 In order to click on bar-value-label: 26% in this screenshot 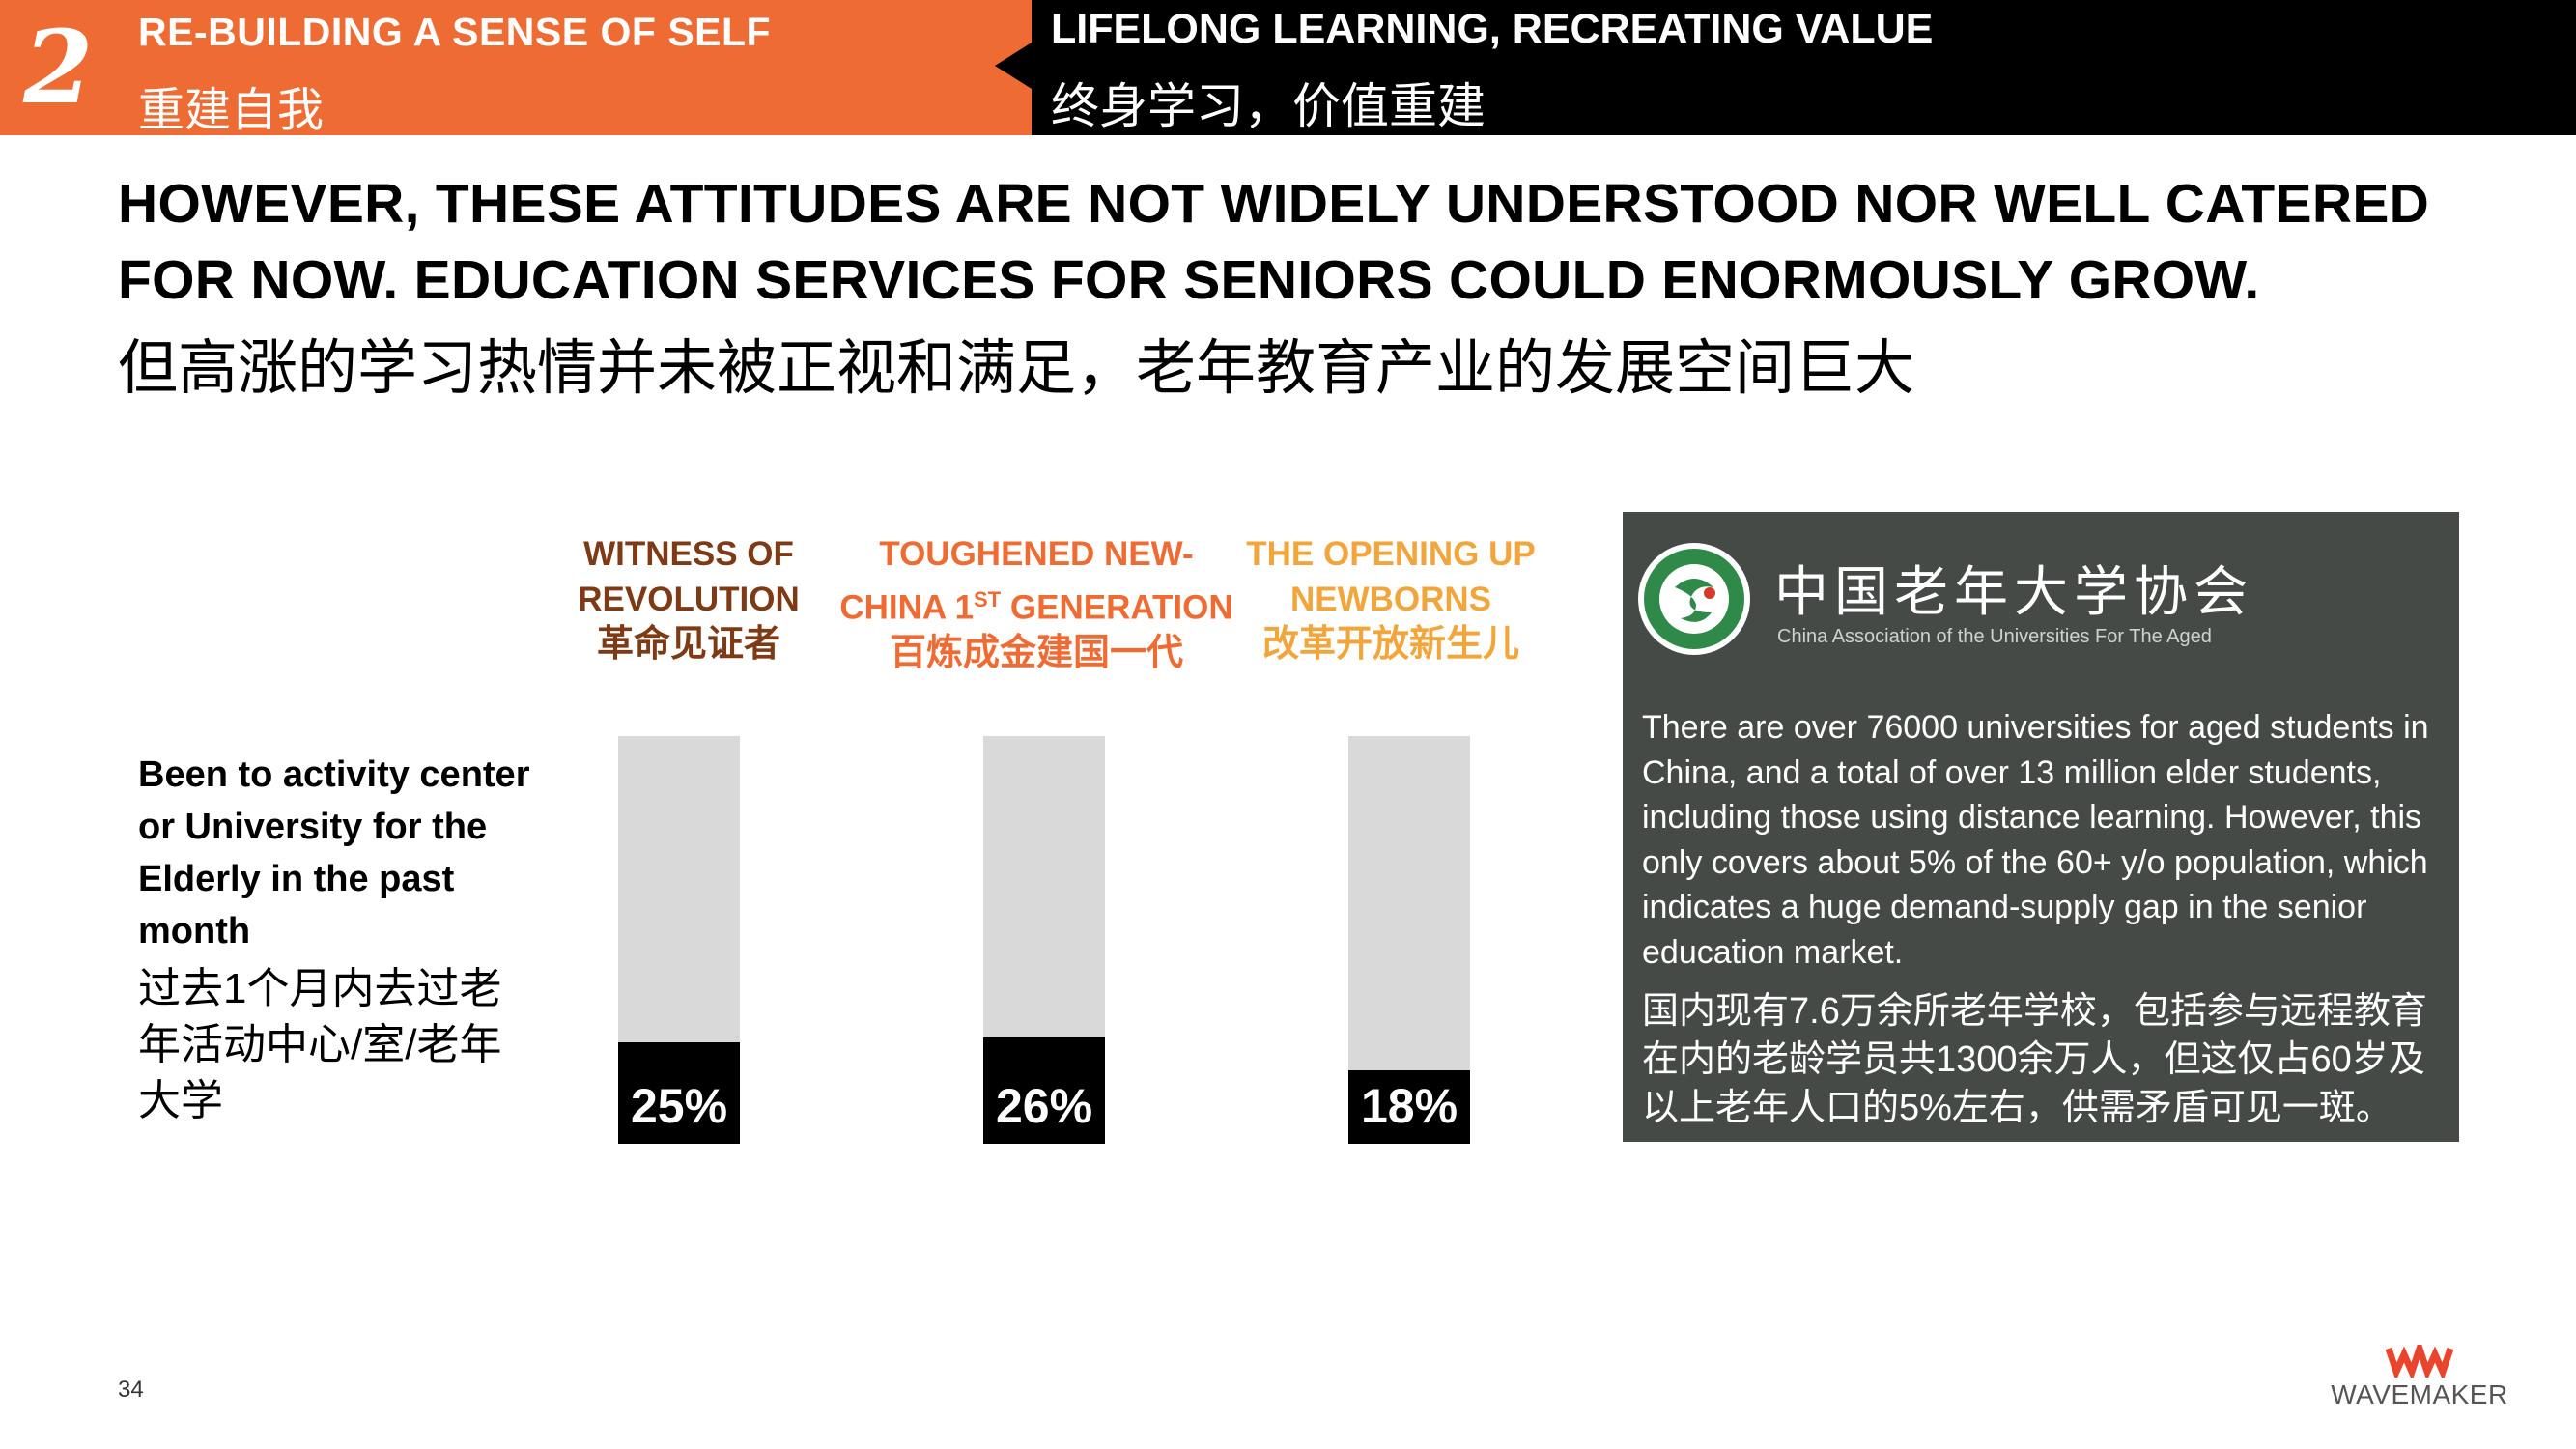, I will do `click(1044, 1106)`.